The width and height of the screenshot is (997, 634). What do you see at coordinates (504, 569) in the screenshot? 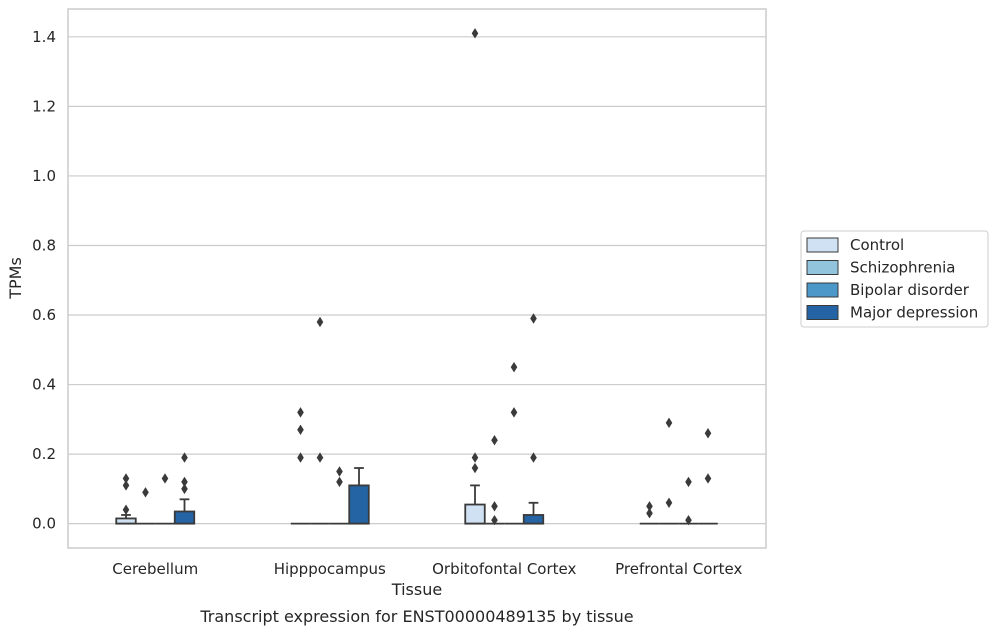
I see `x-tick-label: Orbitofontal Cortex` at bounding box center [504, 569].